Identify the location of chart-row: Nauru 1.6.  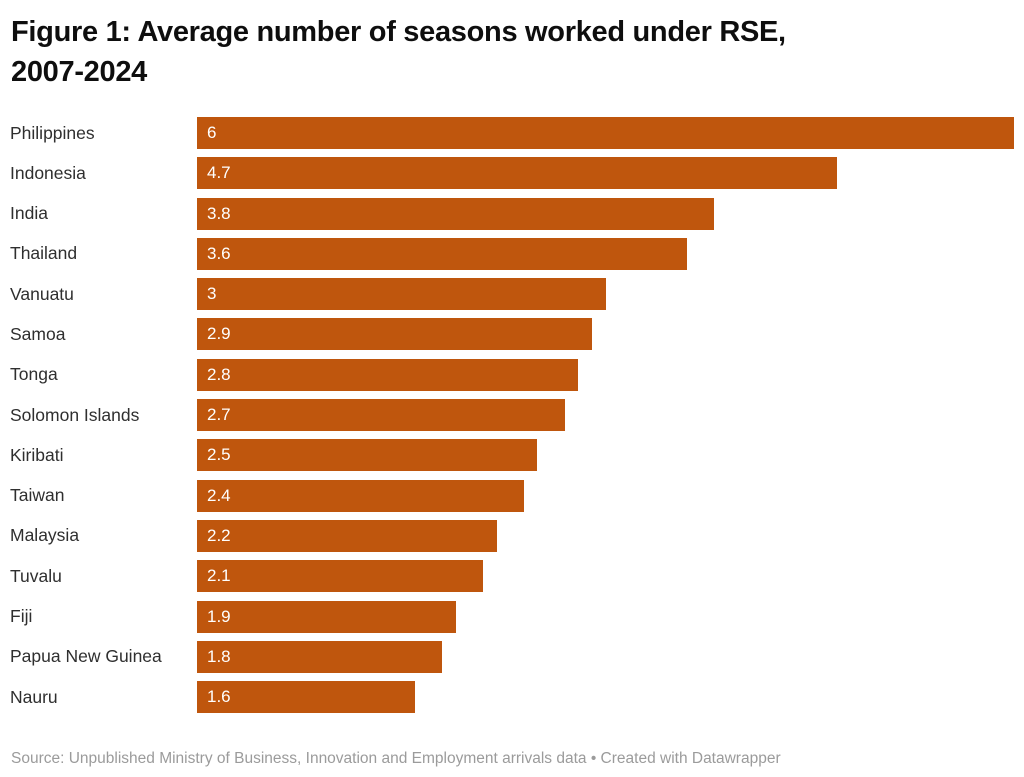
(512, 697).